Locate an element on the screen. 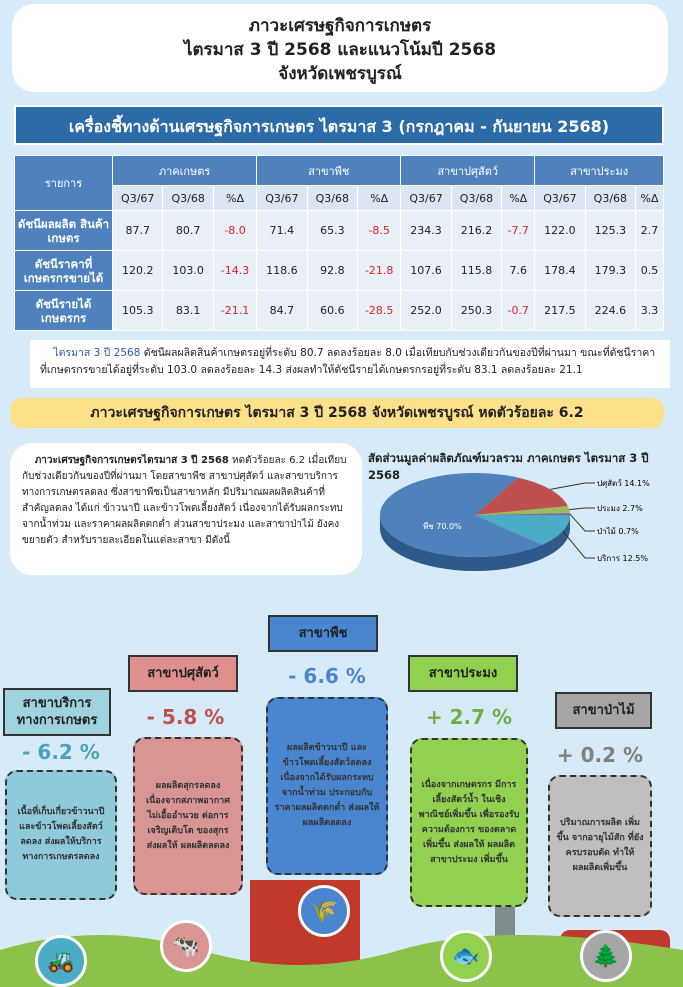 This screenshot has height=987, width=683. sector-label-services: สาขาบริการ ทางการเกษตร is located at coordinates (57, 712).